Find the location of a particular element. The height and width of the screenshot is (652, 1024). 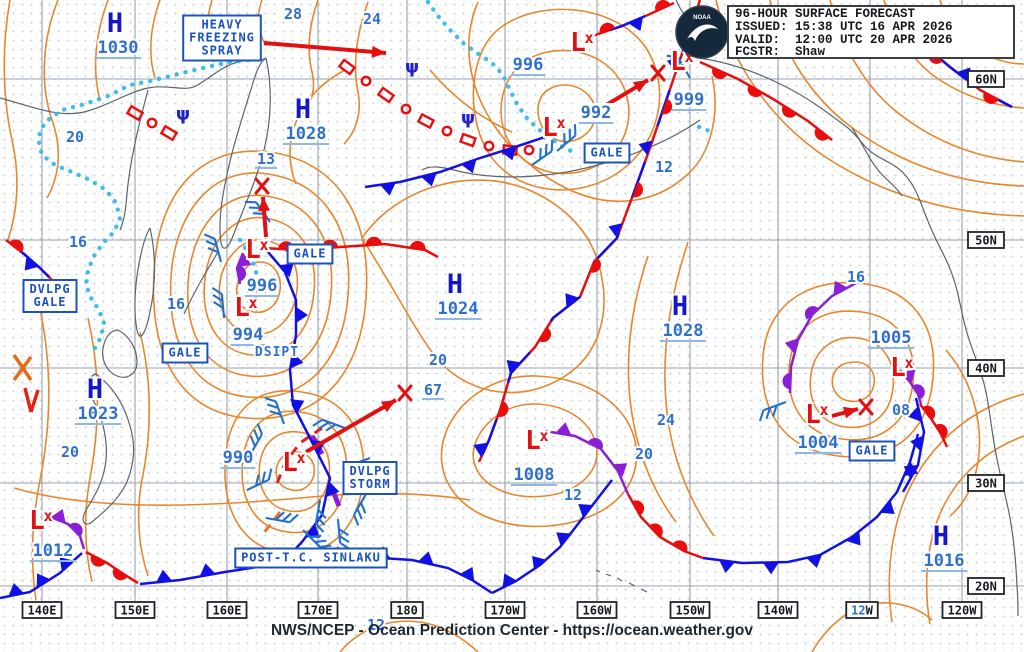

lon-label-text: 140E is located at coordinates (42, 611).